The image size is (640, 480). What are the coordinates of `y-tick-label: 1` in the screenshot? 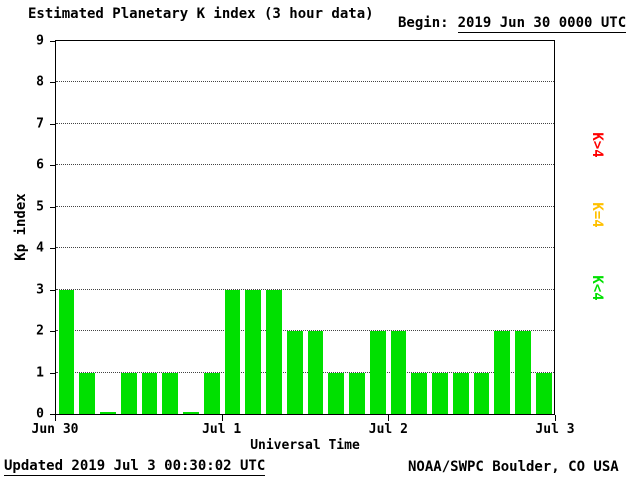 It's located at (40, 373).